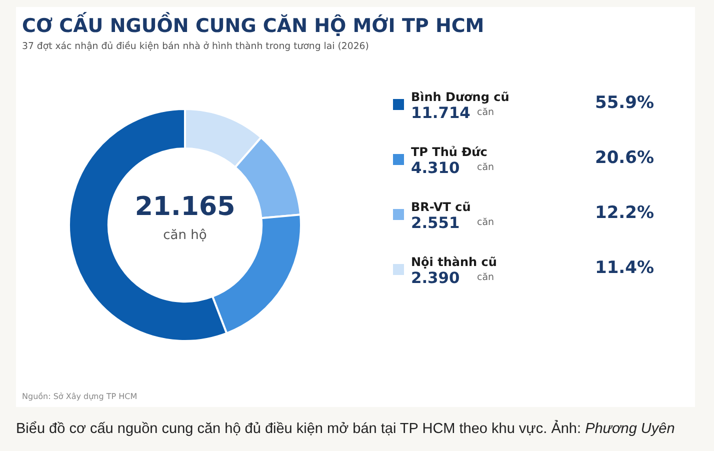 This screenshot has width=714, height=451. Describe the element at coordinates (80, 397) in the screenshot. I see `text: Nguồn: Sở Xây dựng TP HCM` at that location.